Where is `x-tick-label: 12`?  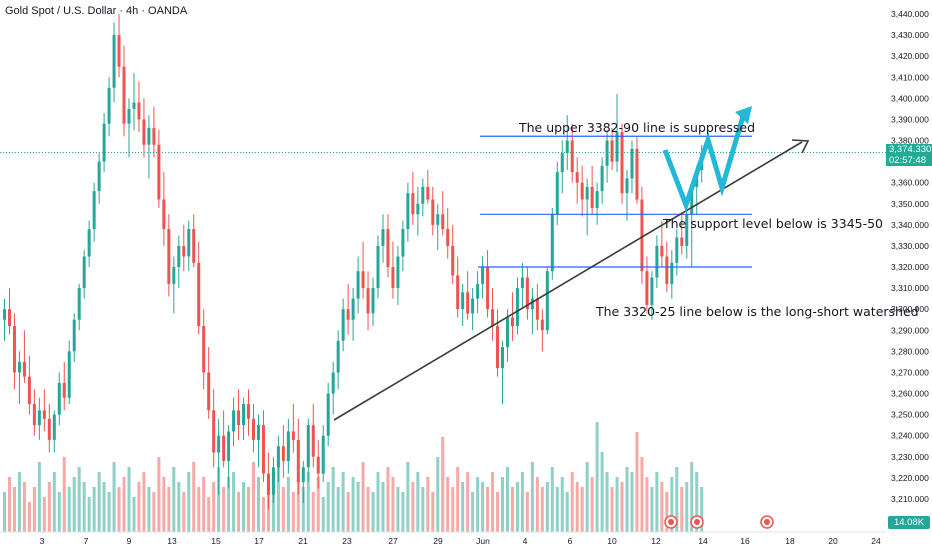 x-tick-label: 12 is located at coordinates (656, 541).